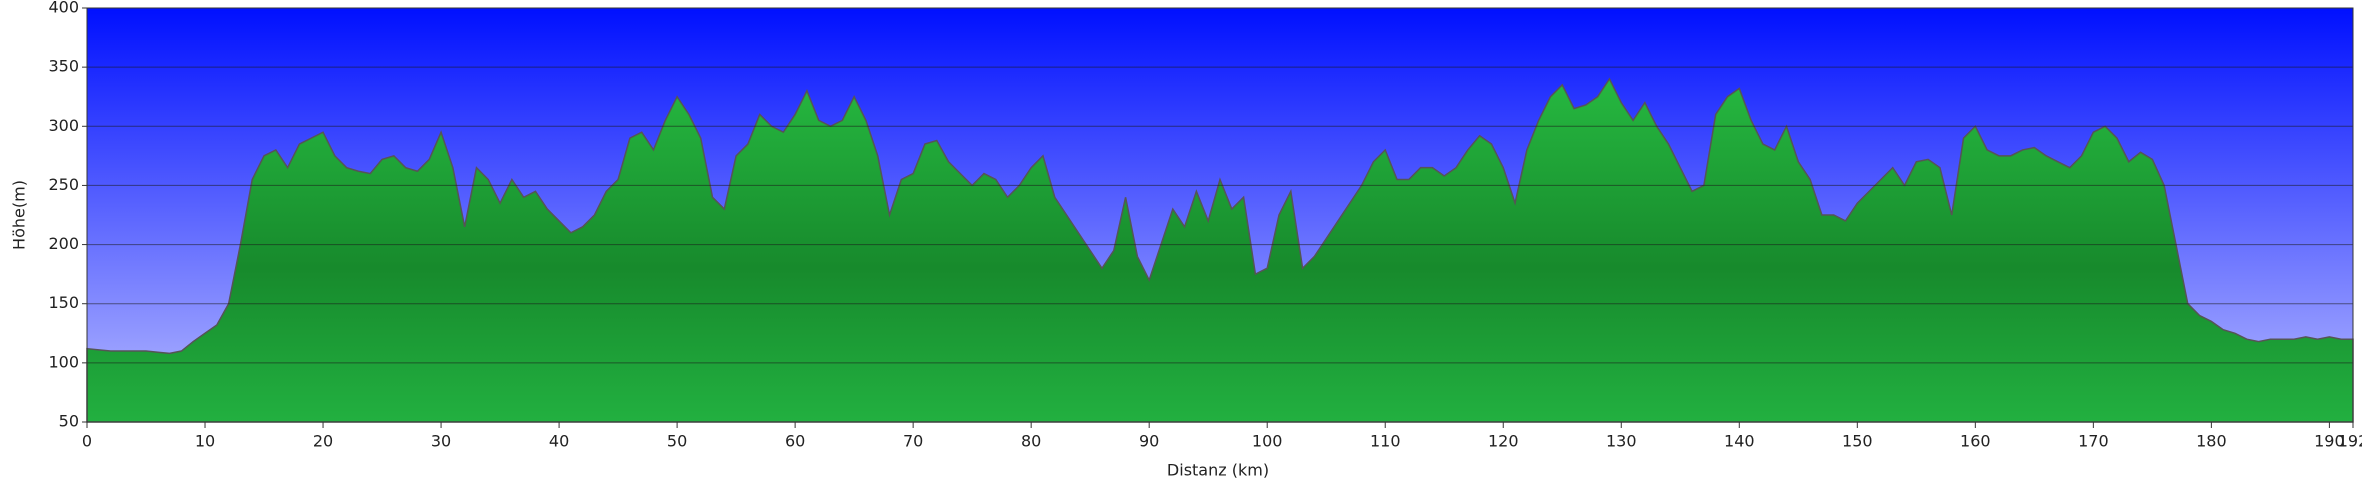 The width and height of the screenshot is (2362, 484). What do you see at coordinates (795, 441) in the screenshot?
I see `x-tick-label: 60` at bounding box center [795, 441].